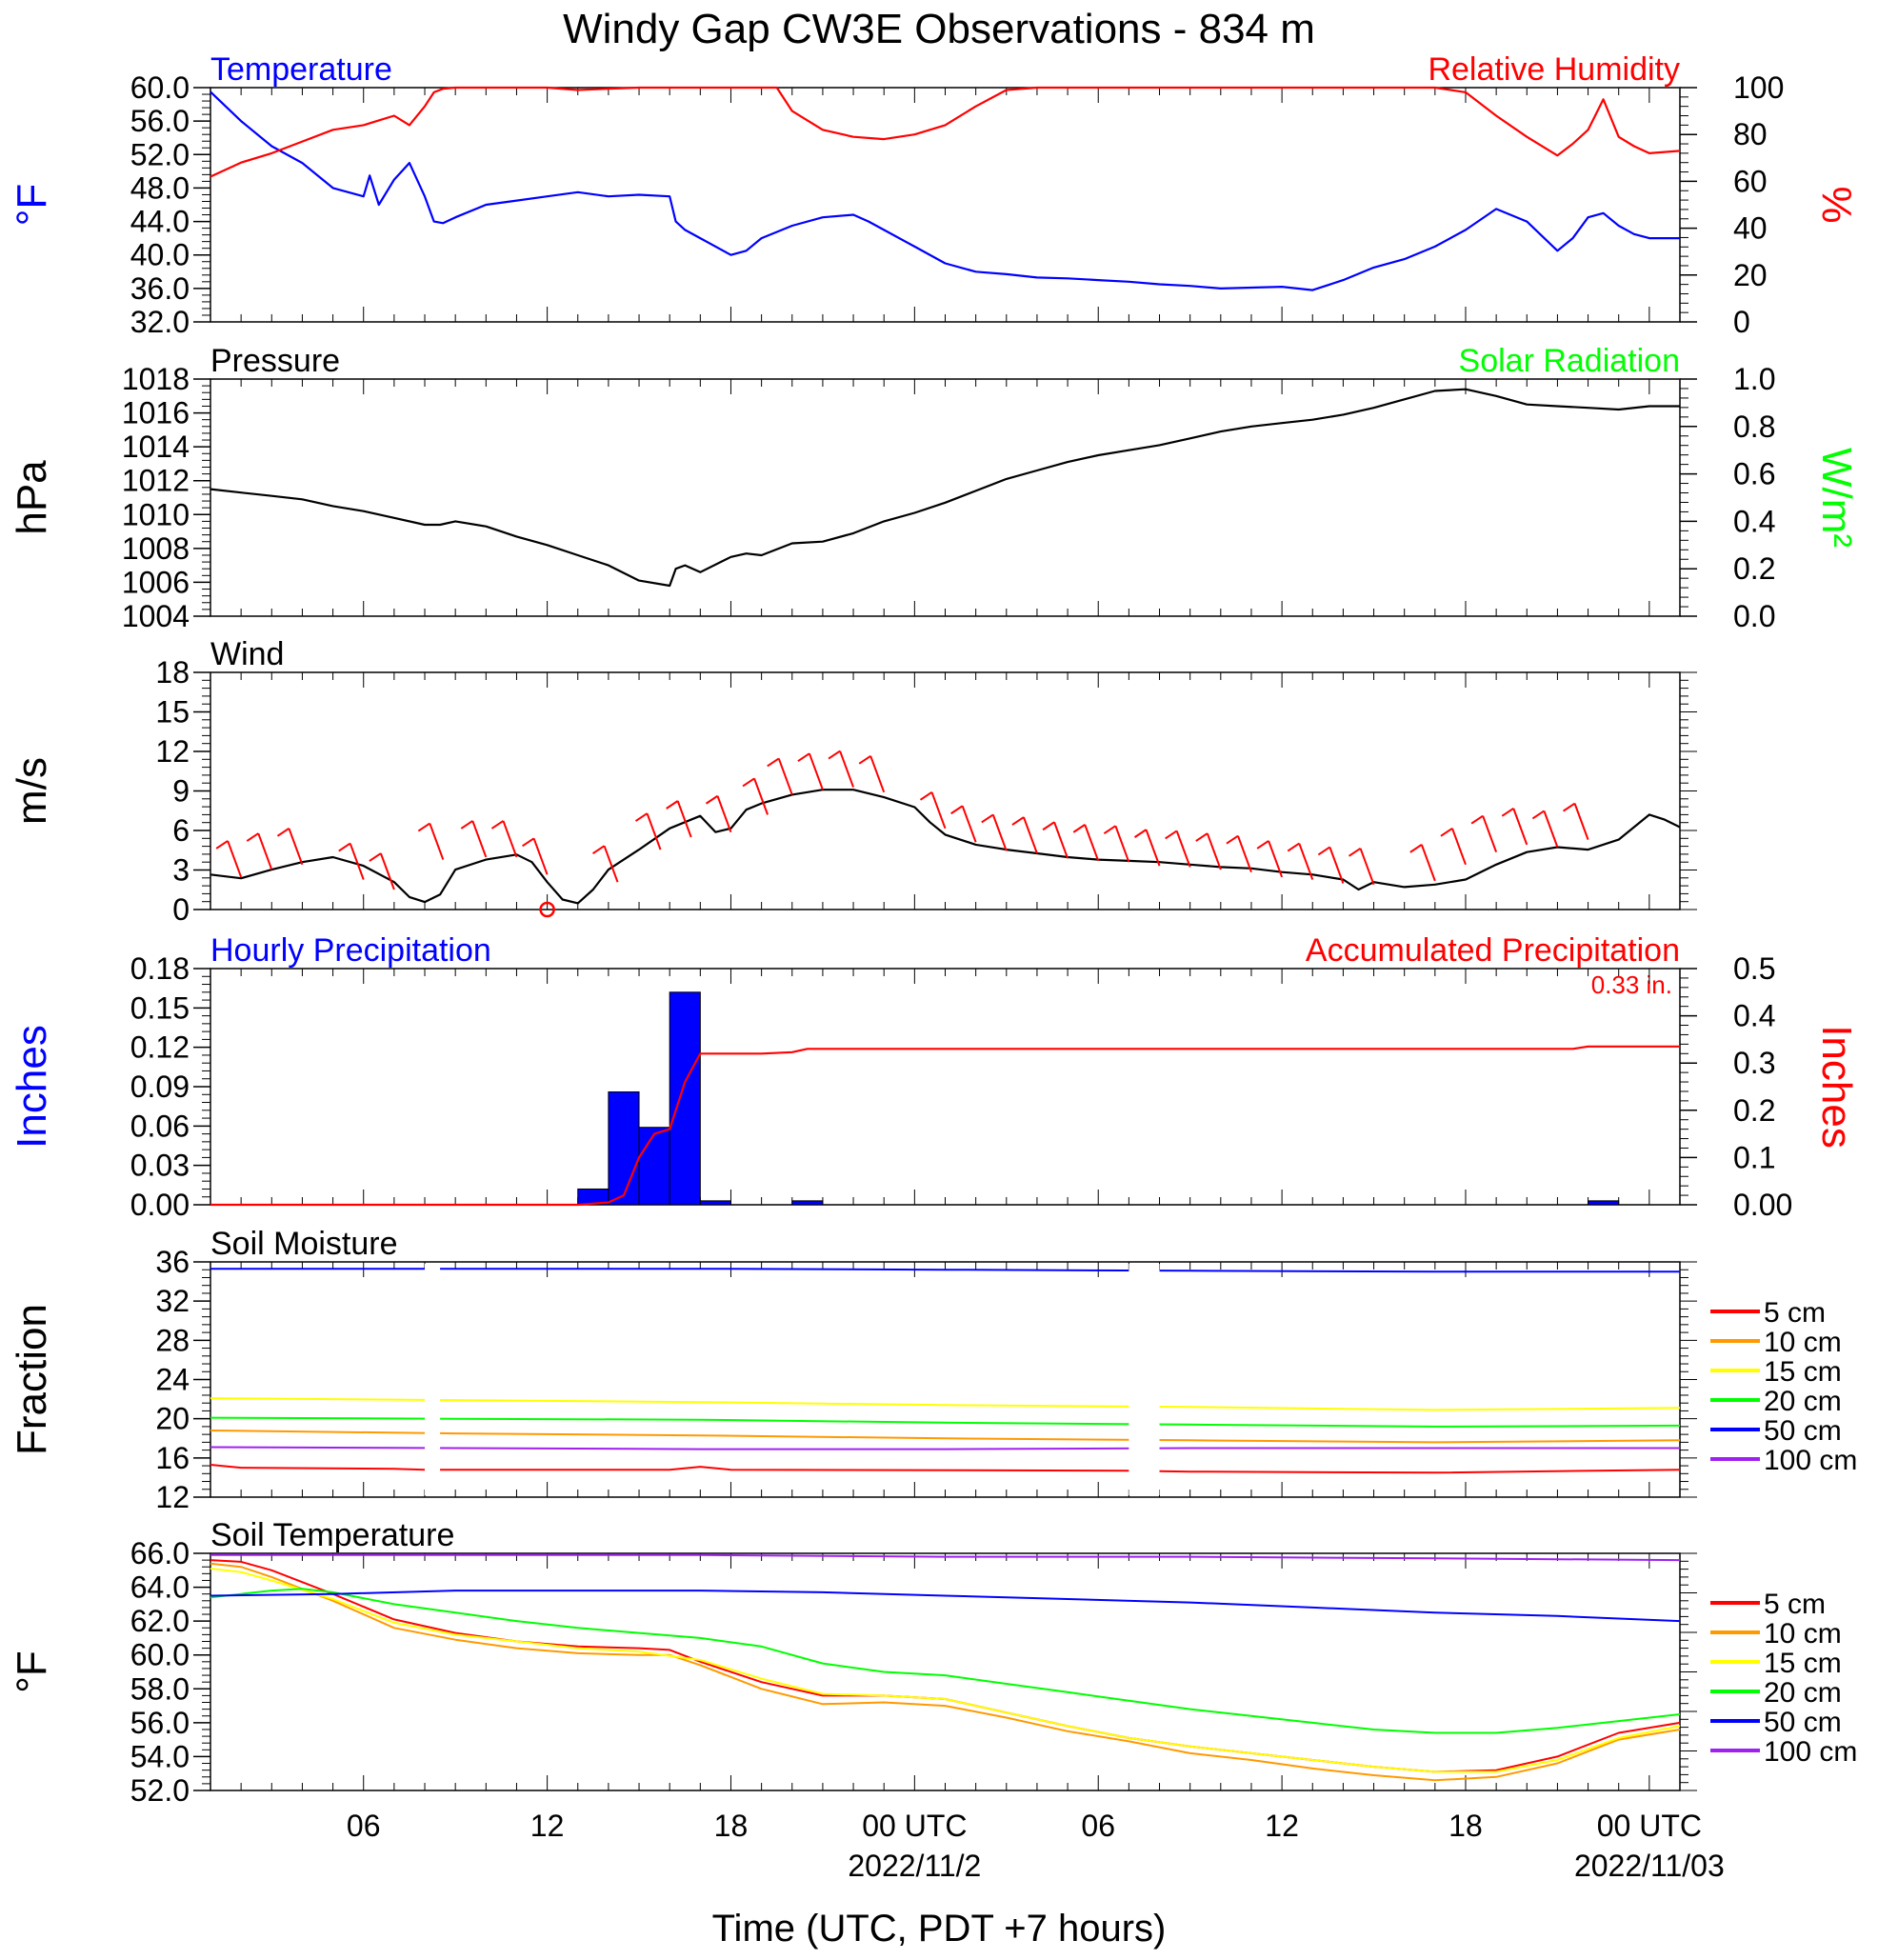  What do you see at coordinates (172, 1458) in the screenshot?
I see `y-tick-label: 16` at bounding box center [172, 1458].